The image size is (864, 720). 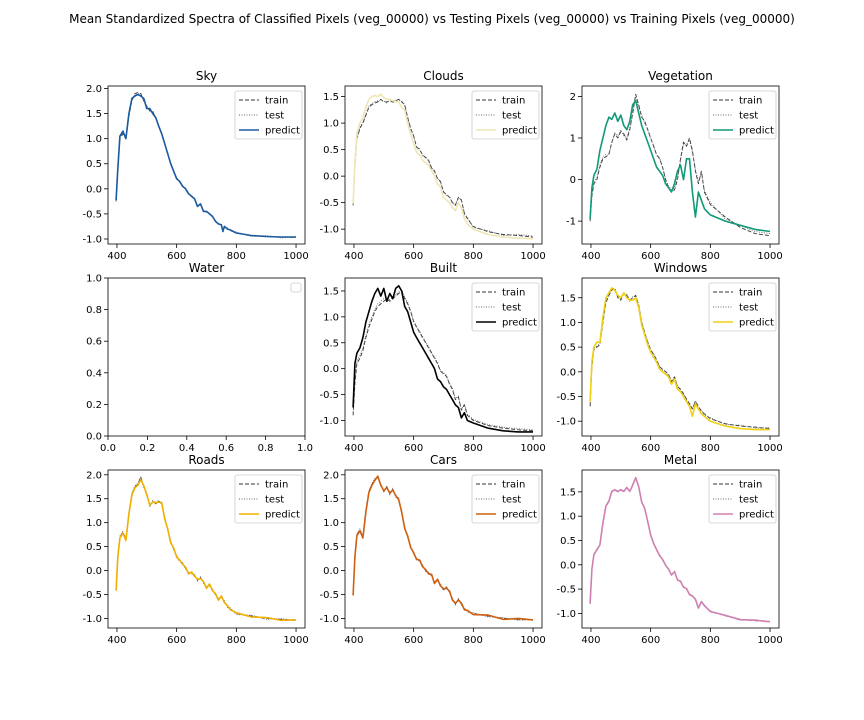 I want to click on sky-title: Sky, so click(x=206, y=76).